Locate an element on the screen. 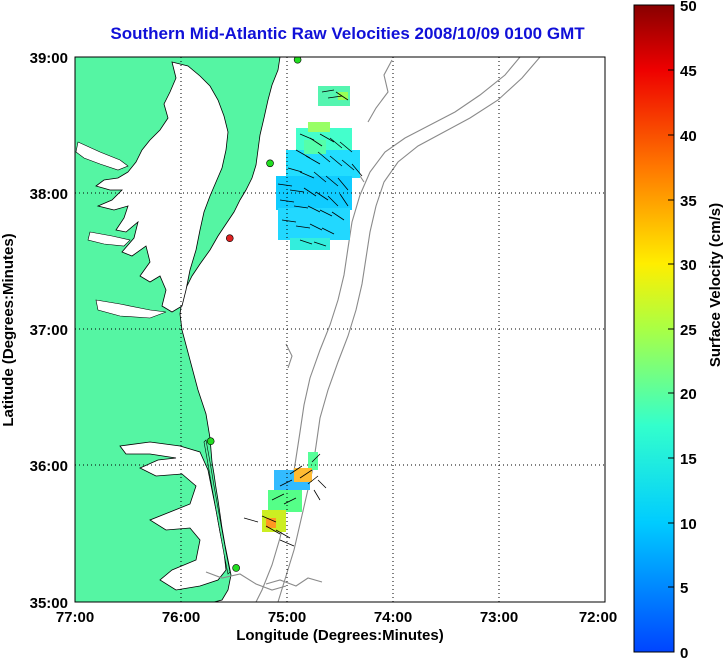  x-tick-label: 73:00 is located at coordinates (499, 617).